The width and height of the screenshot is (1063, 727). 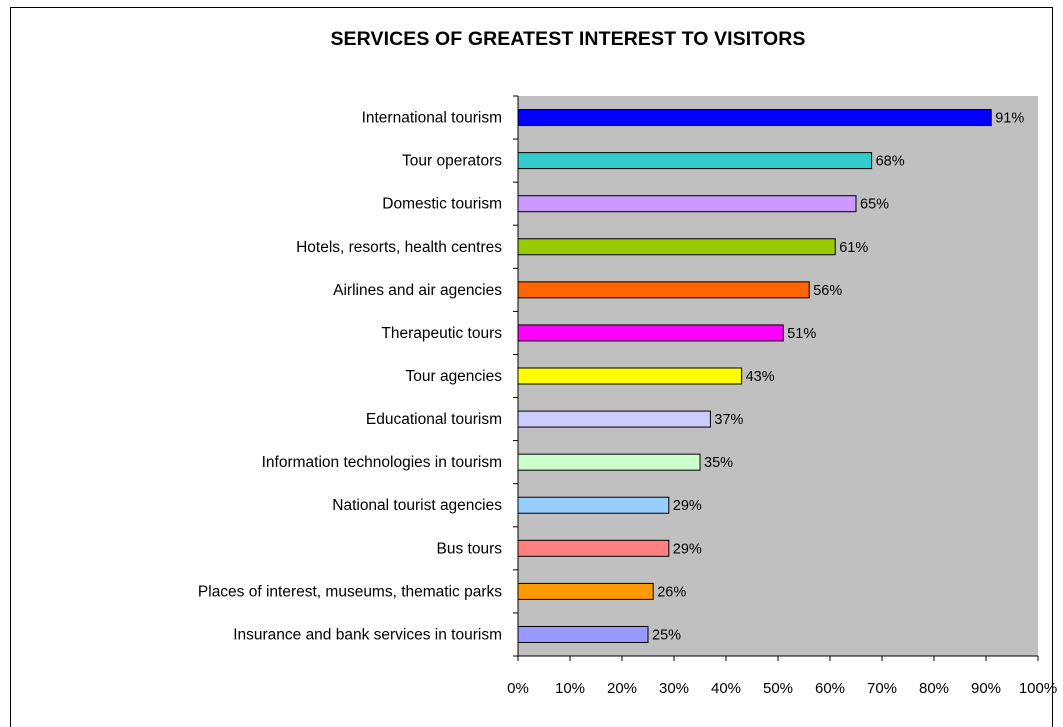 I want to click on x-tick-label: 60%, so click(x=830, y=688).